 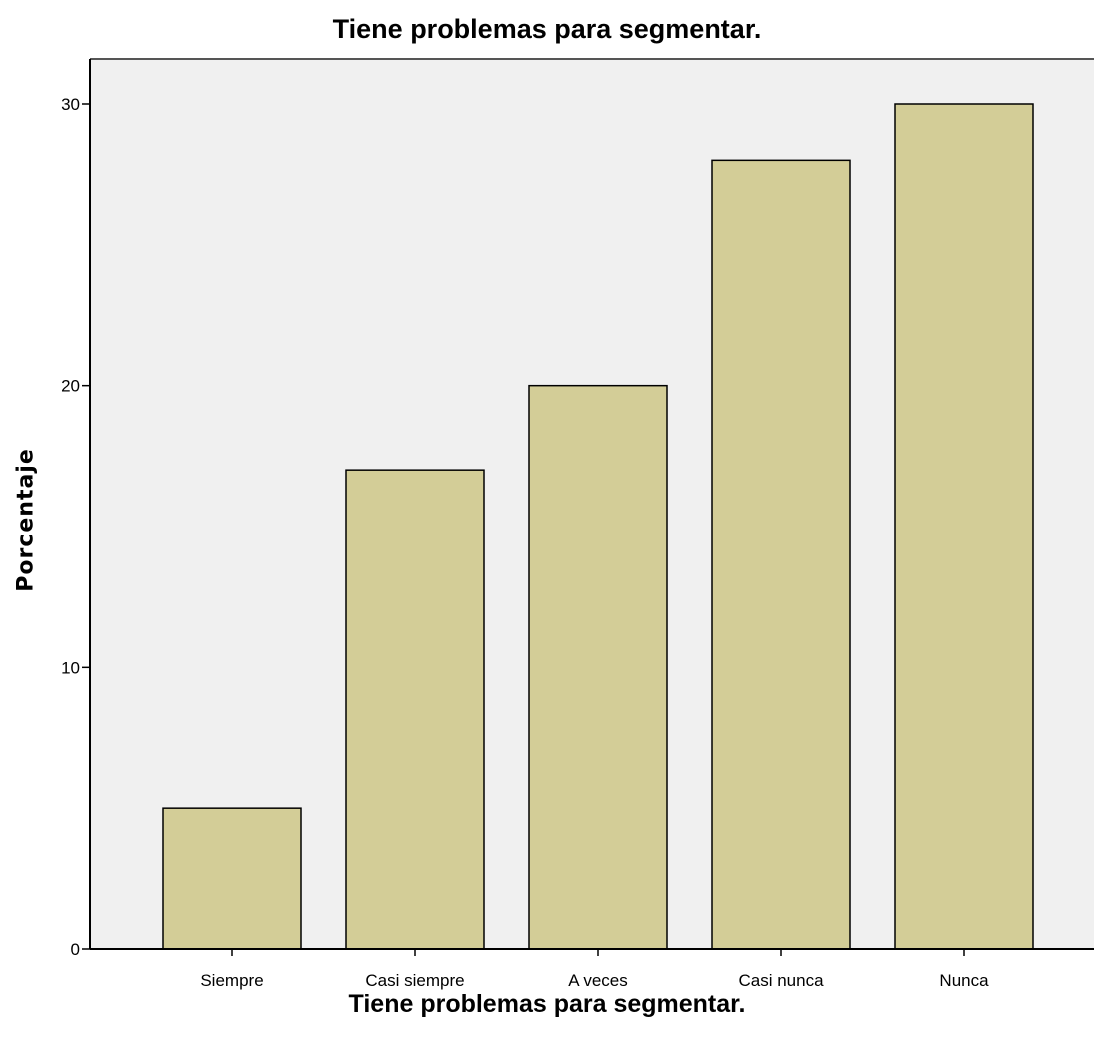 What do you see at coordinates (547, 29) in the screenshot?
I see `chart-title: Tiene problemas para segmentar.` at bounding box center [547, 29].